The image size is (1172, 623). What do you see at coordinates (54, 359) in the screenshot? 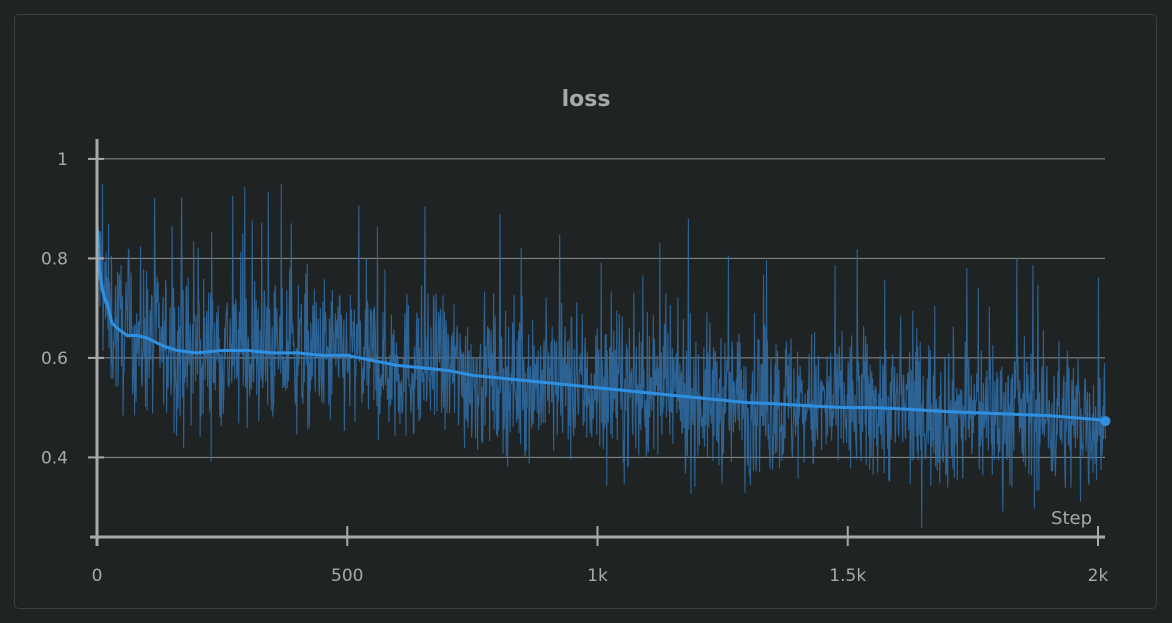
I see `y-tick-label-2: 0.6` at bounding box center [54, 359].